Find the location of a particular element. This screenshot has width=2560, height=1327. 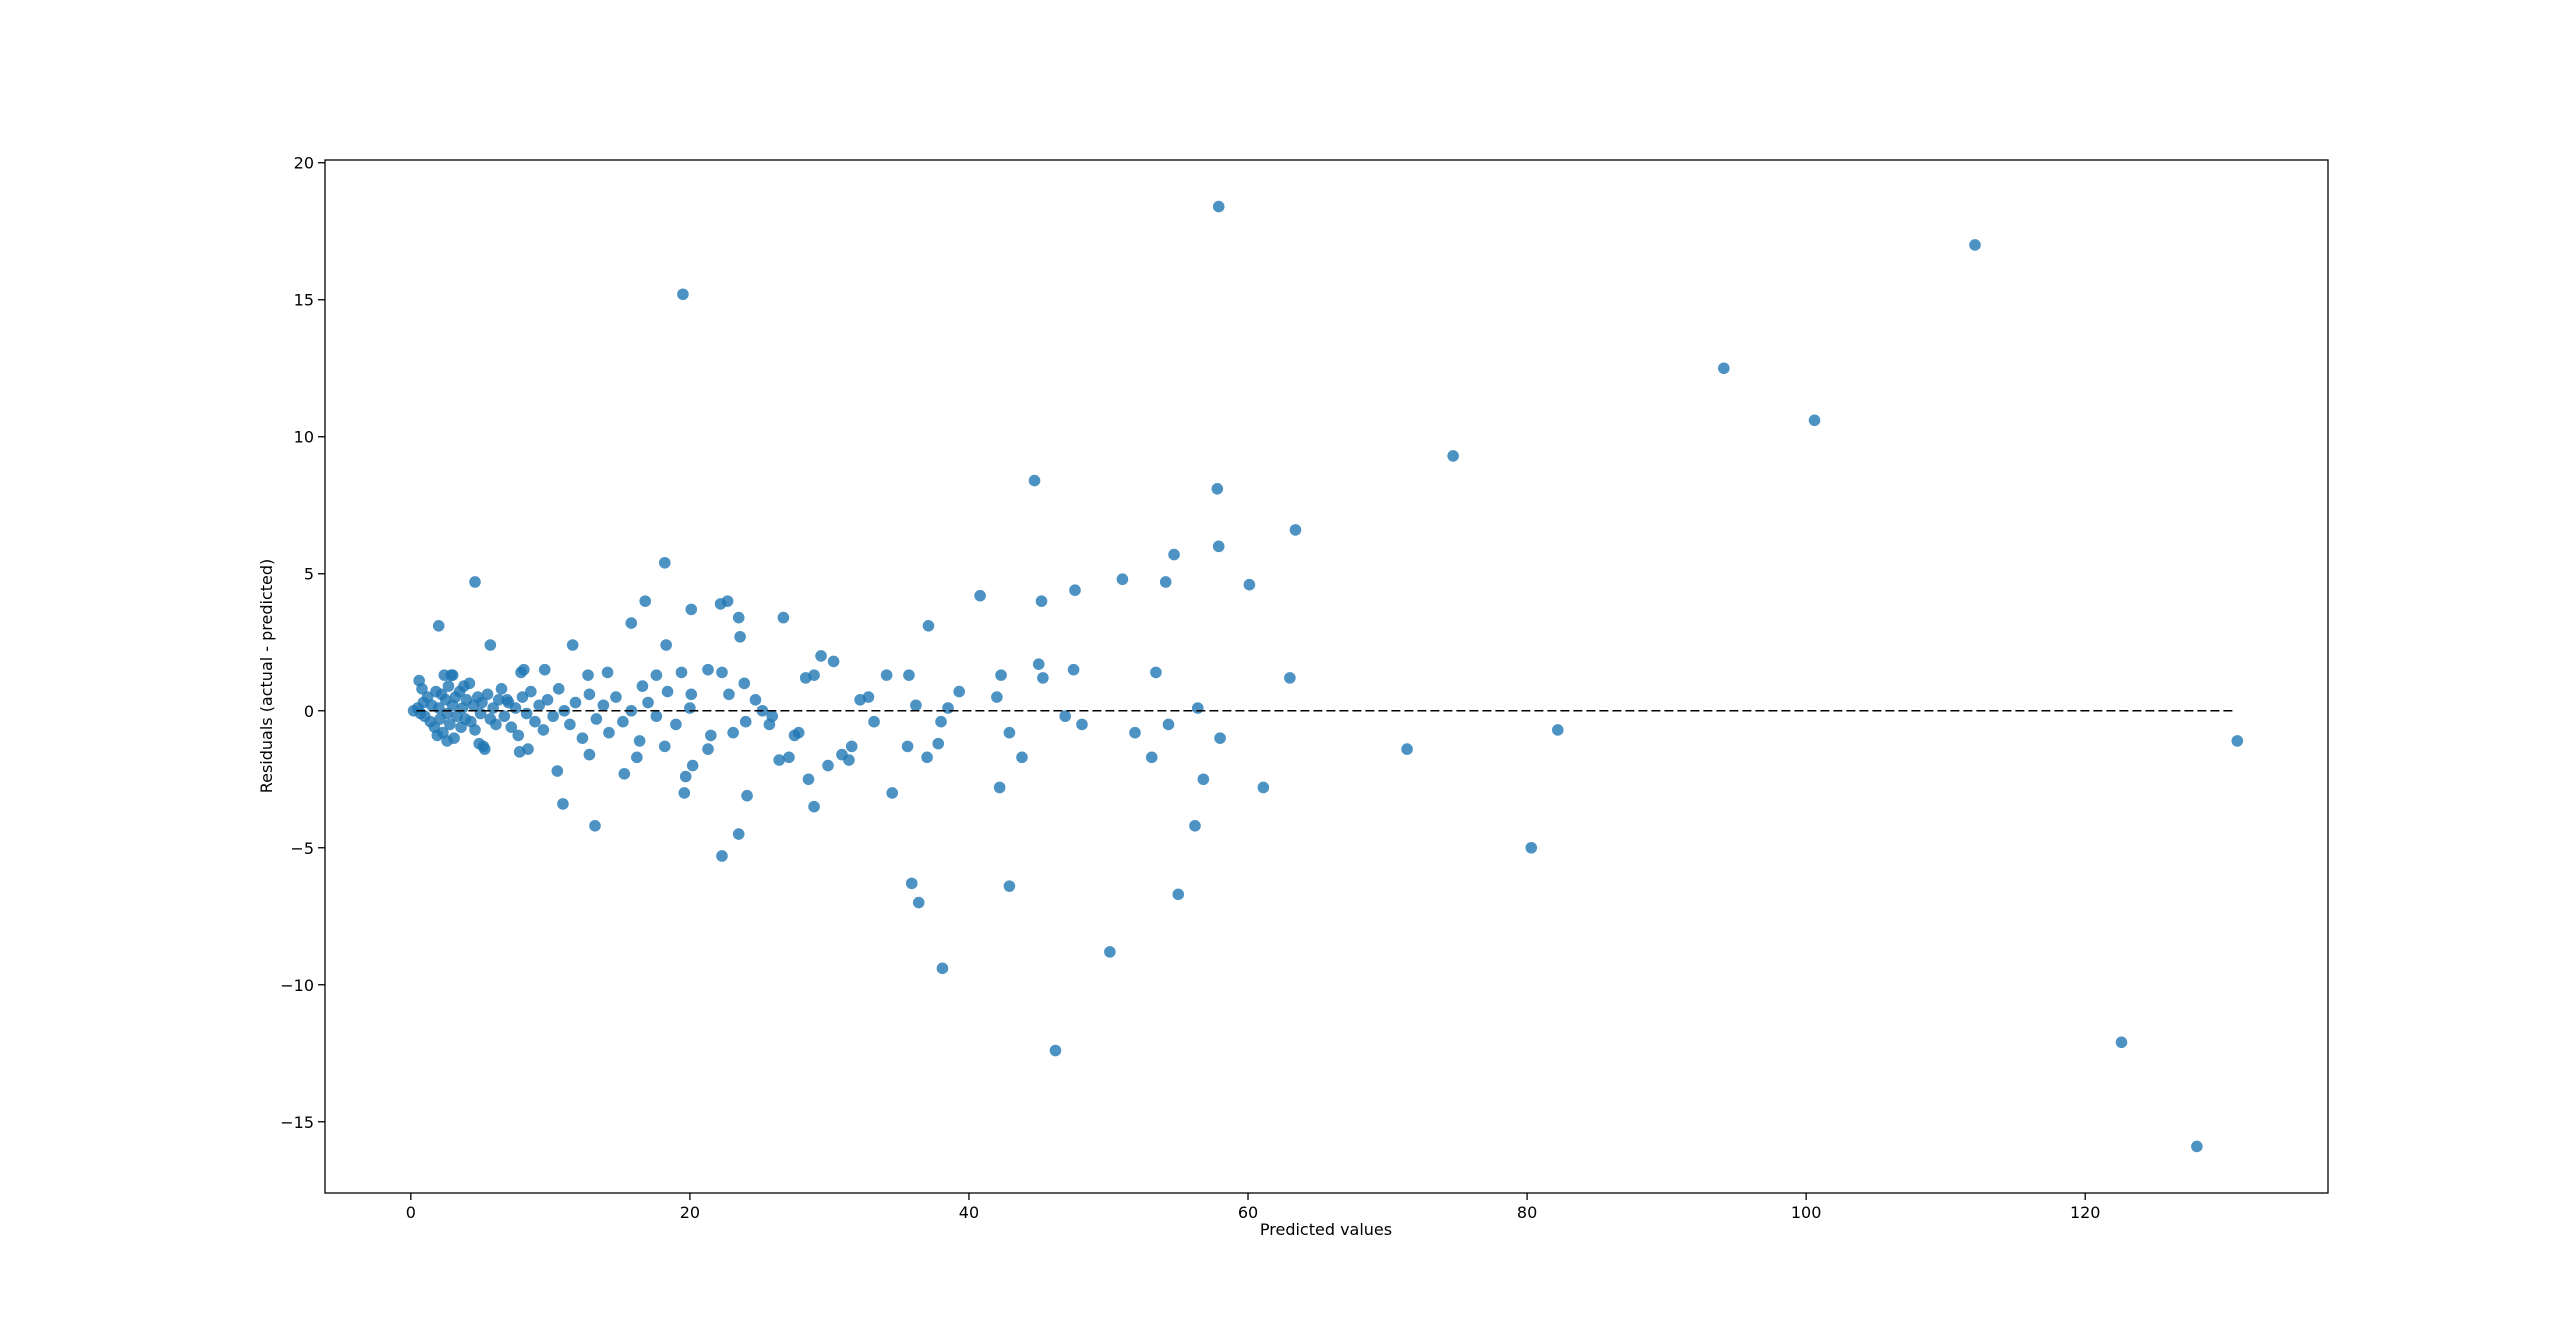

x-tick-label: 100 is located at coordinates (1806, 1212).